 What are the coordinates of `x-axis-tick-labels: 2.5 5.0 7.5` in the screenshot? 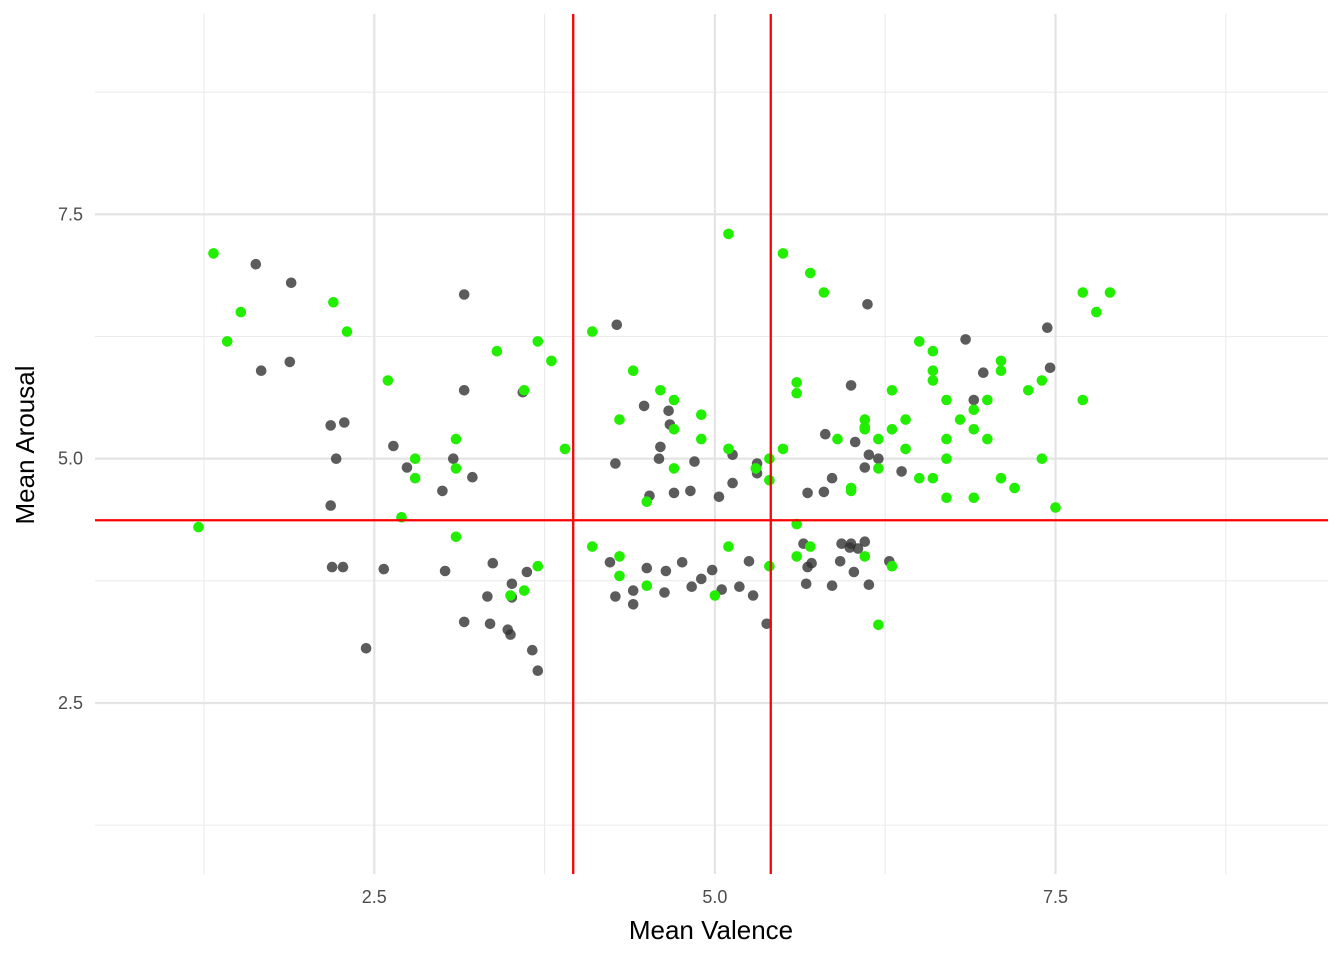 It's located at (715, 897).